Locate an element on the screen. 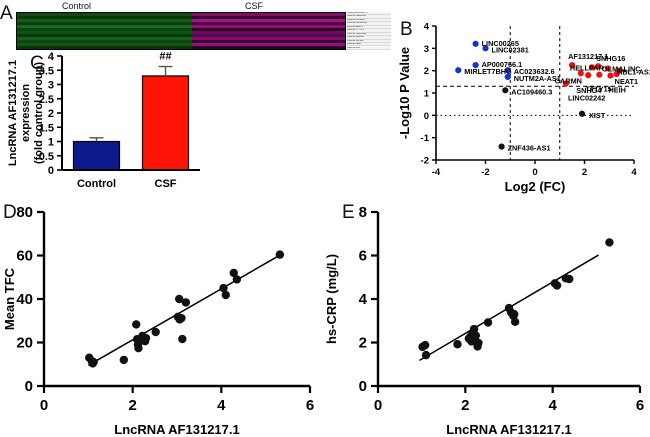 The image size is (650, 437). panel-b-y-tick-label: 3 is located at coordinates (426, 49).